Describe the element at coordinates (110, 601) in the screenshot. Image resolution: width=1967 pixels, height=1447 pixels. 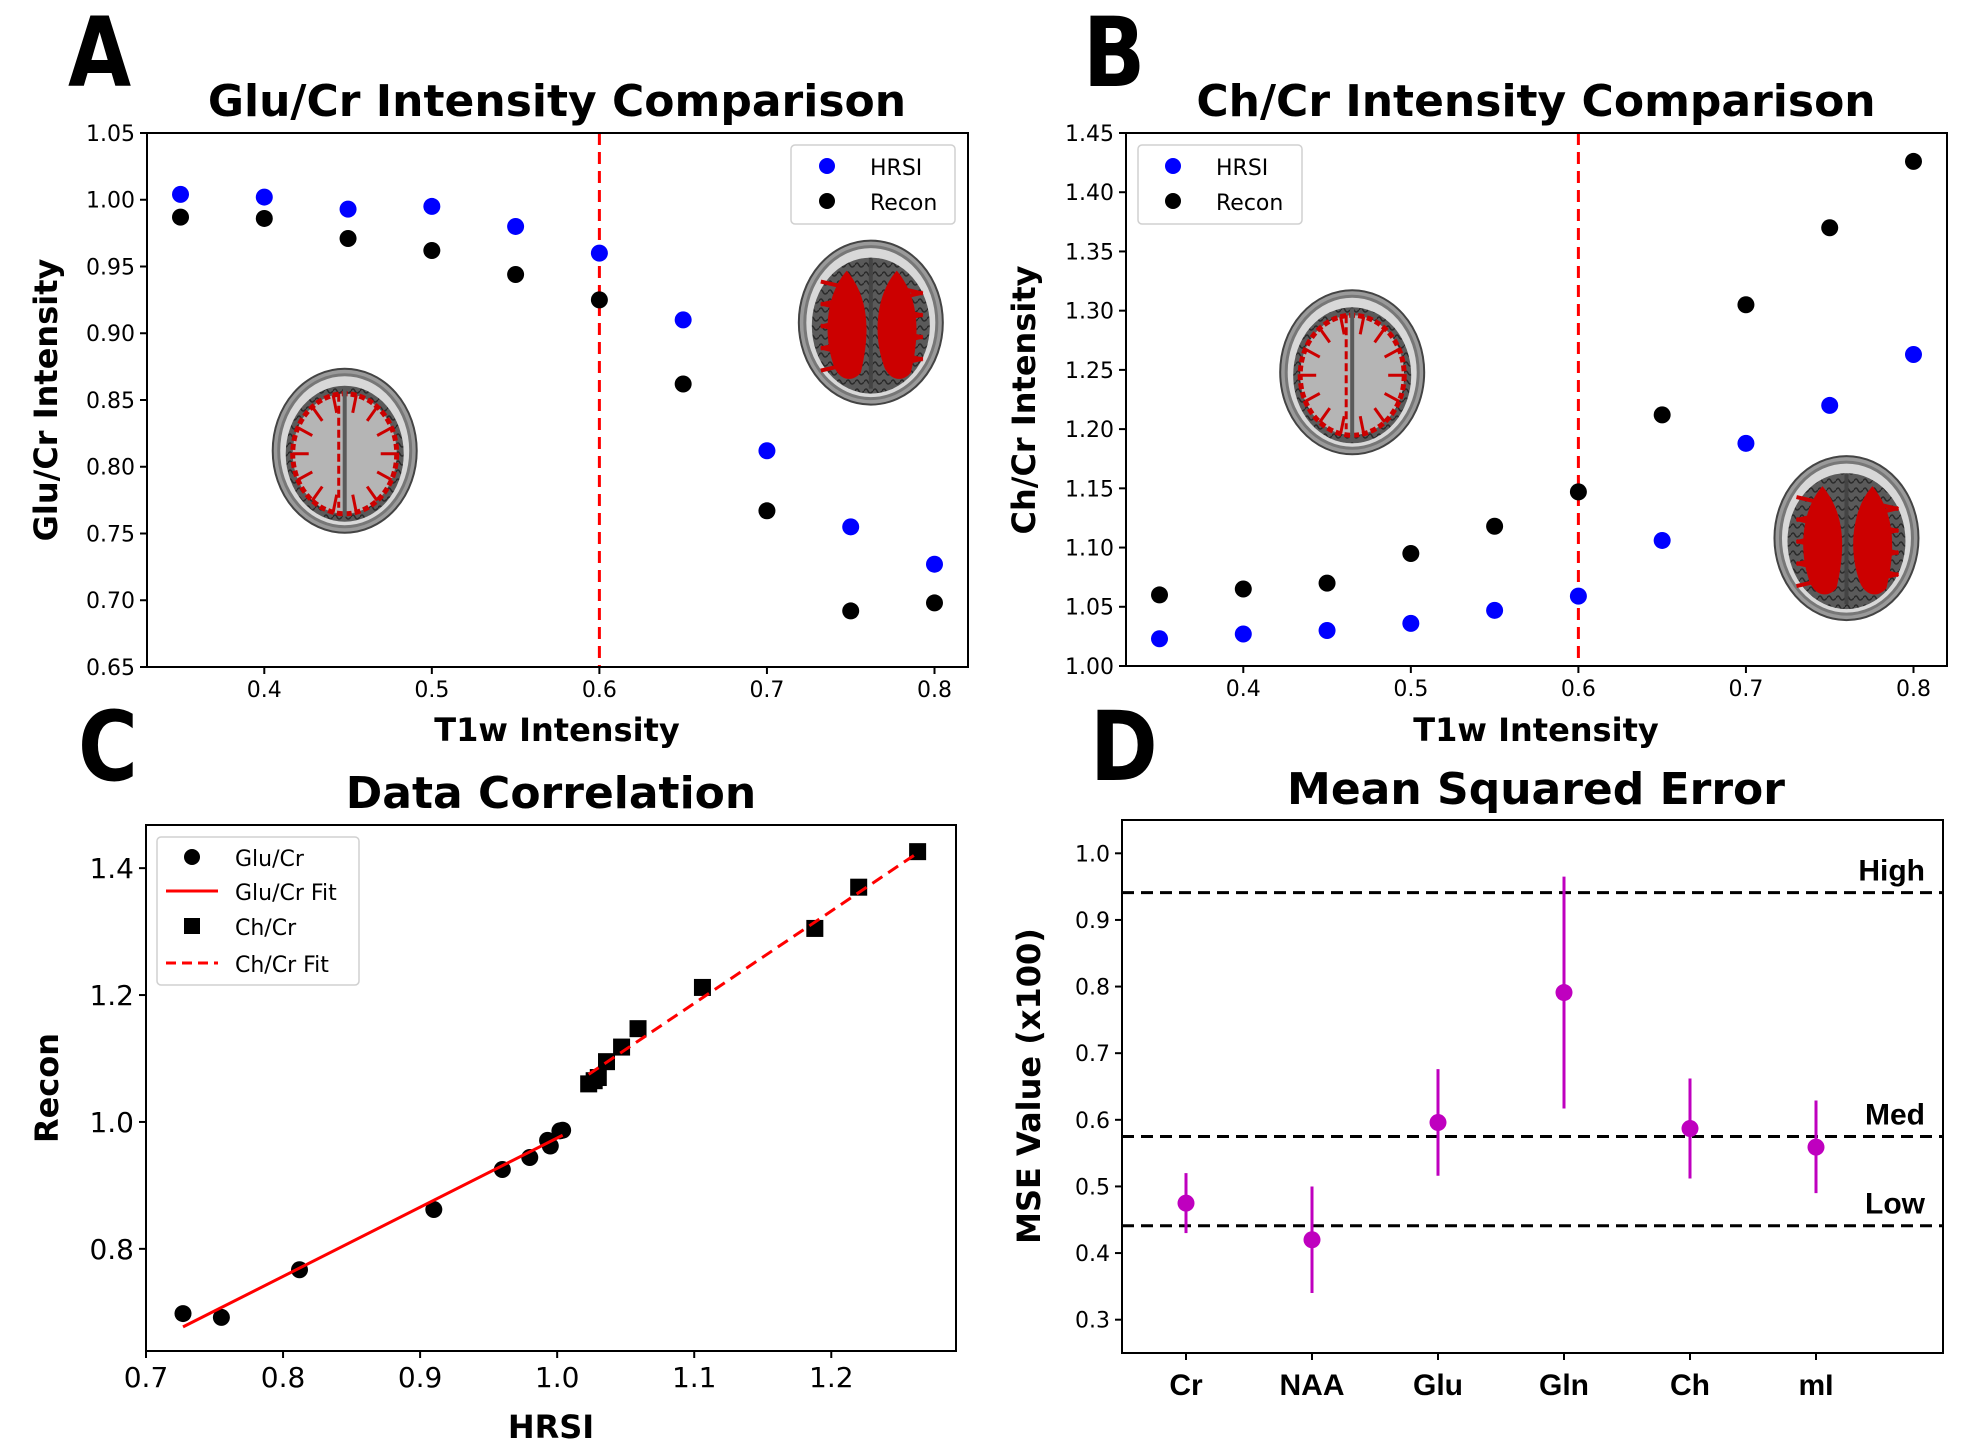
I see `y-tick-label: 0.70` at that location.